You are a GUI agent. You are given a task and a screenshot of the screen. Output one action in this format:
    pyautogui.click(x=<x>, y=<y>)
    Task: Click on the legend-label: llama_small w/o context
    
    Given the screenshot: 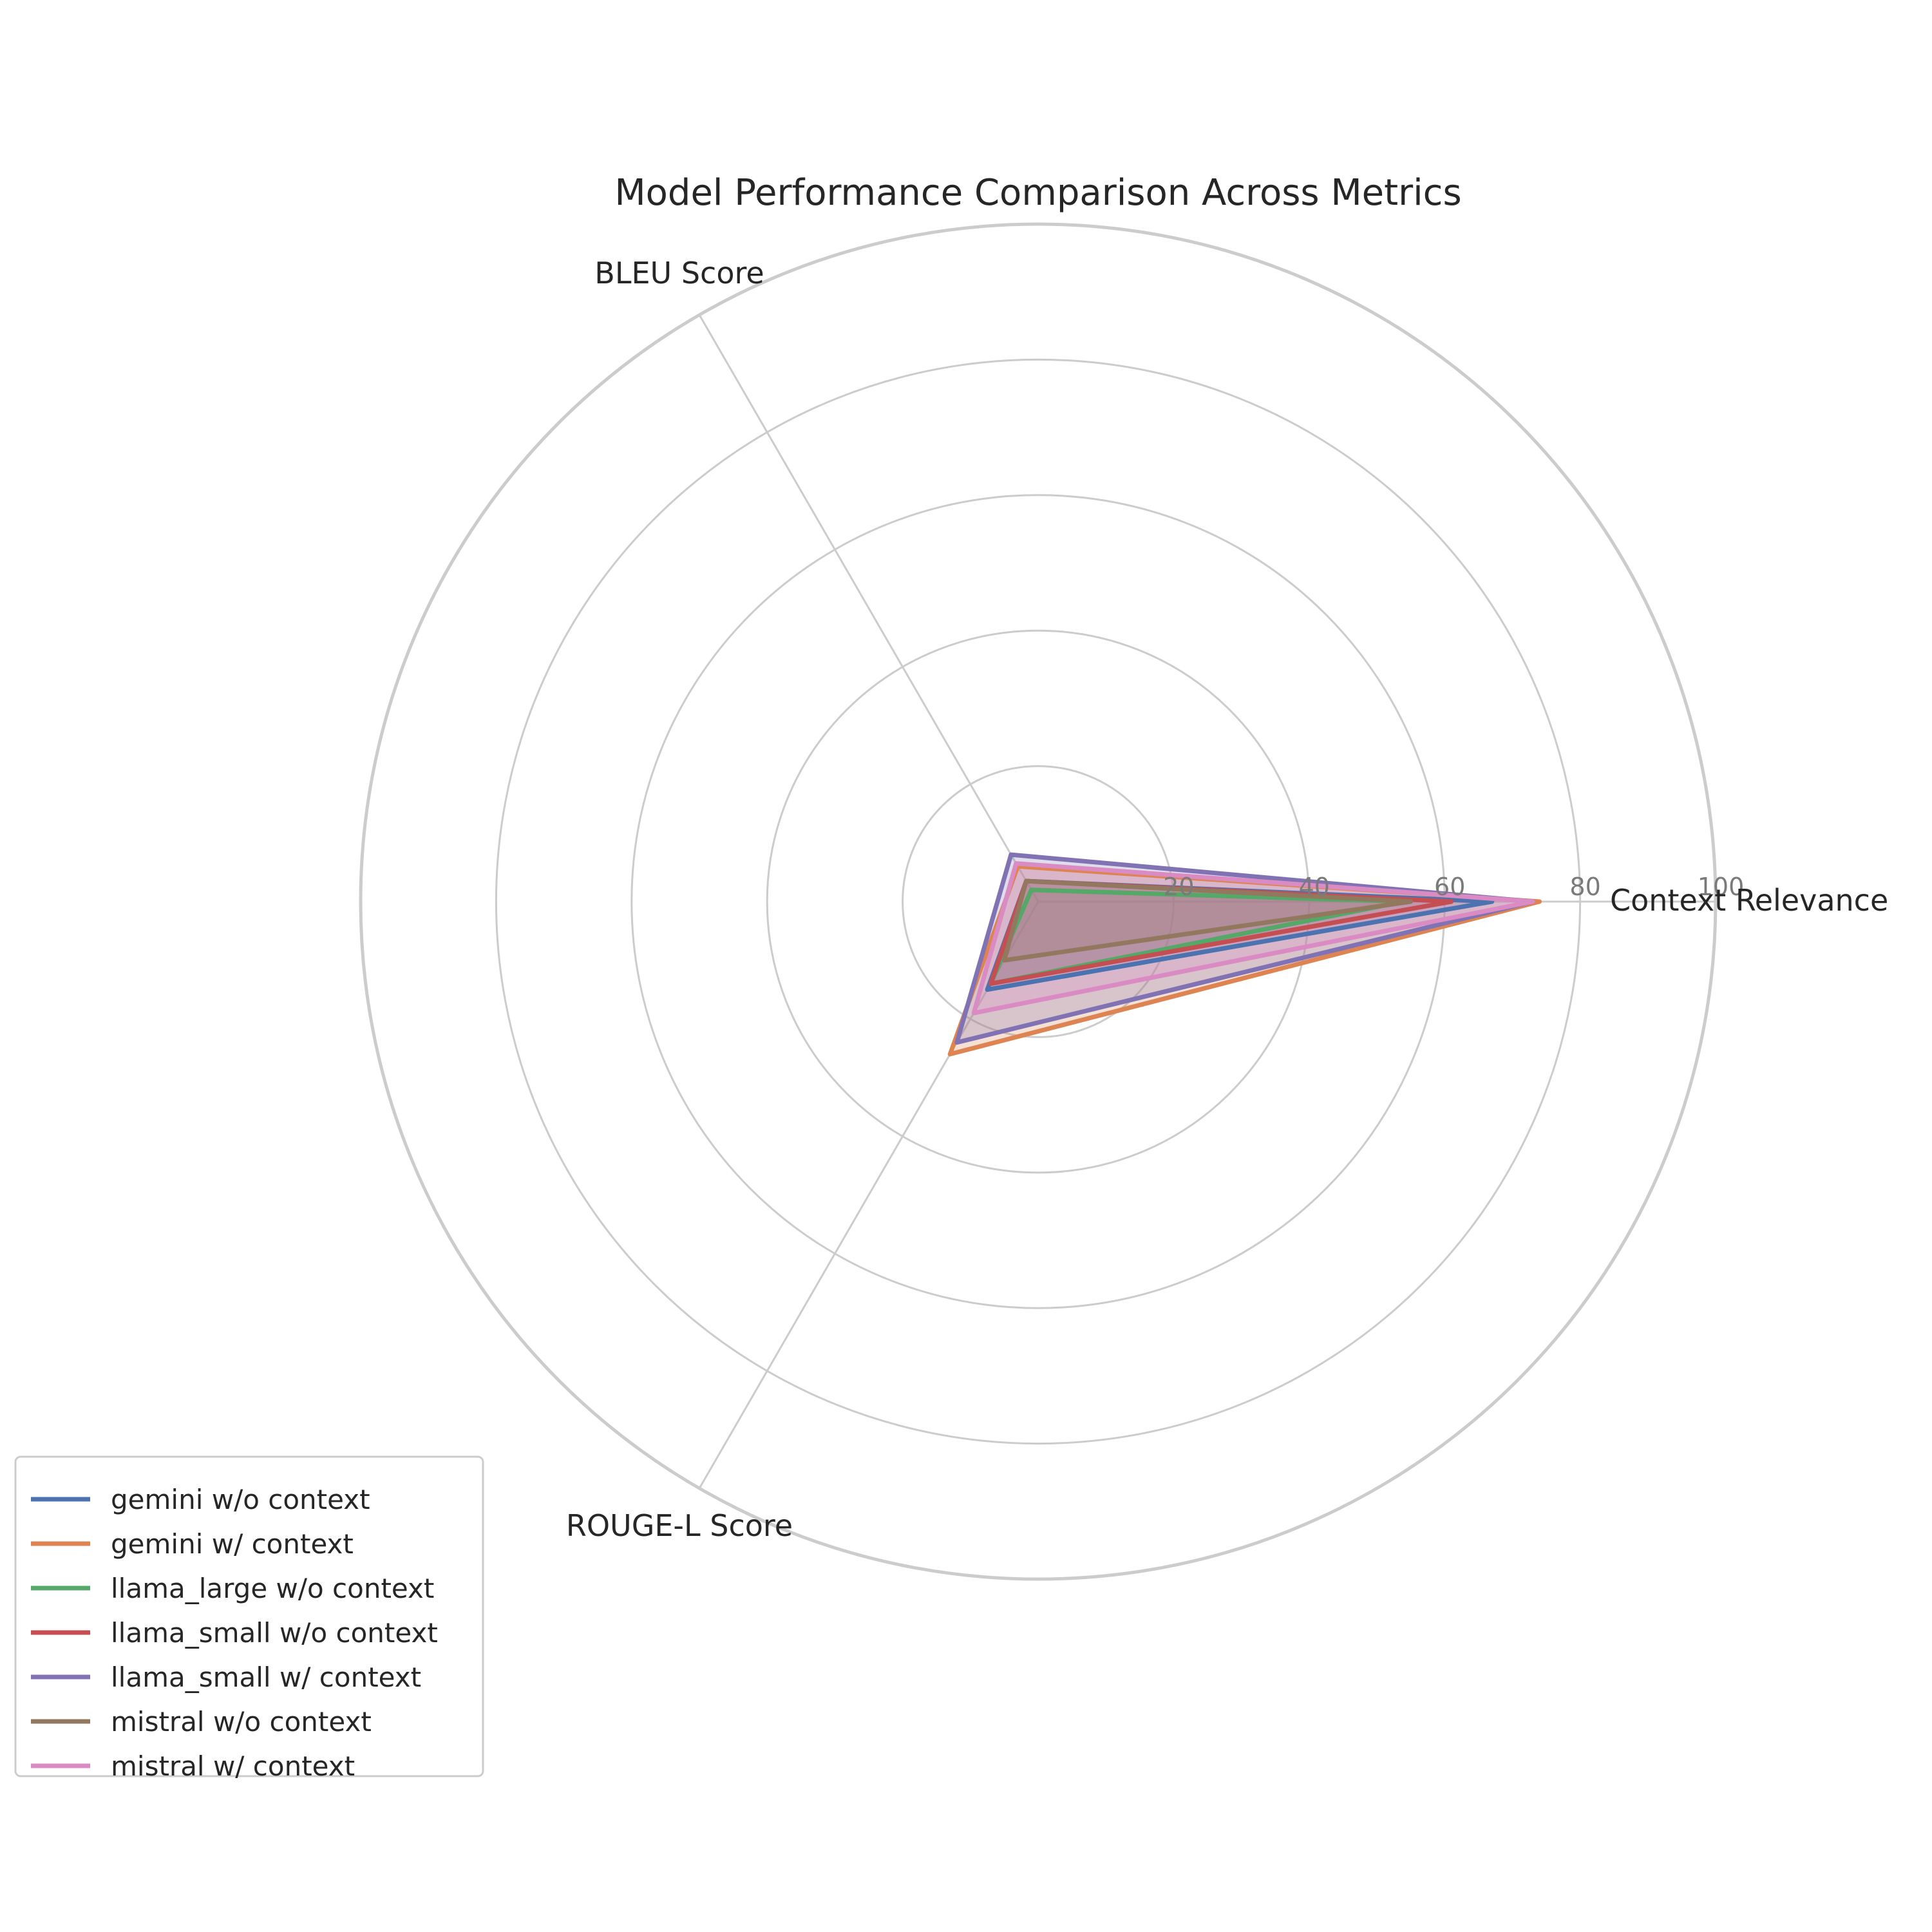 What is the action you would take?
    pyautogui.click(x=274, y=1633)
    